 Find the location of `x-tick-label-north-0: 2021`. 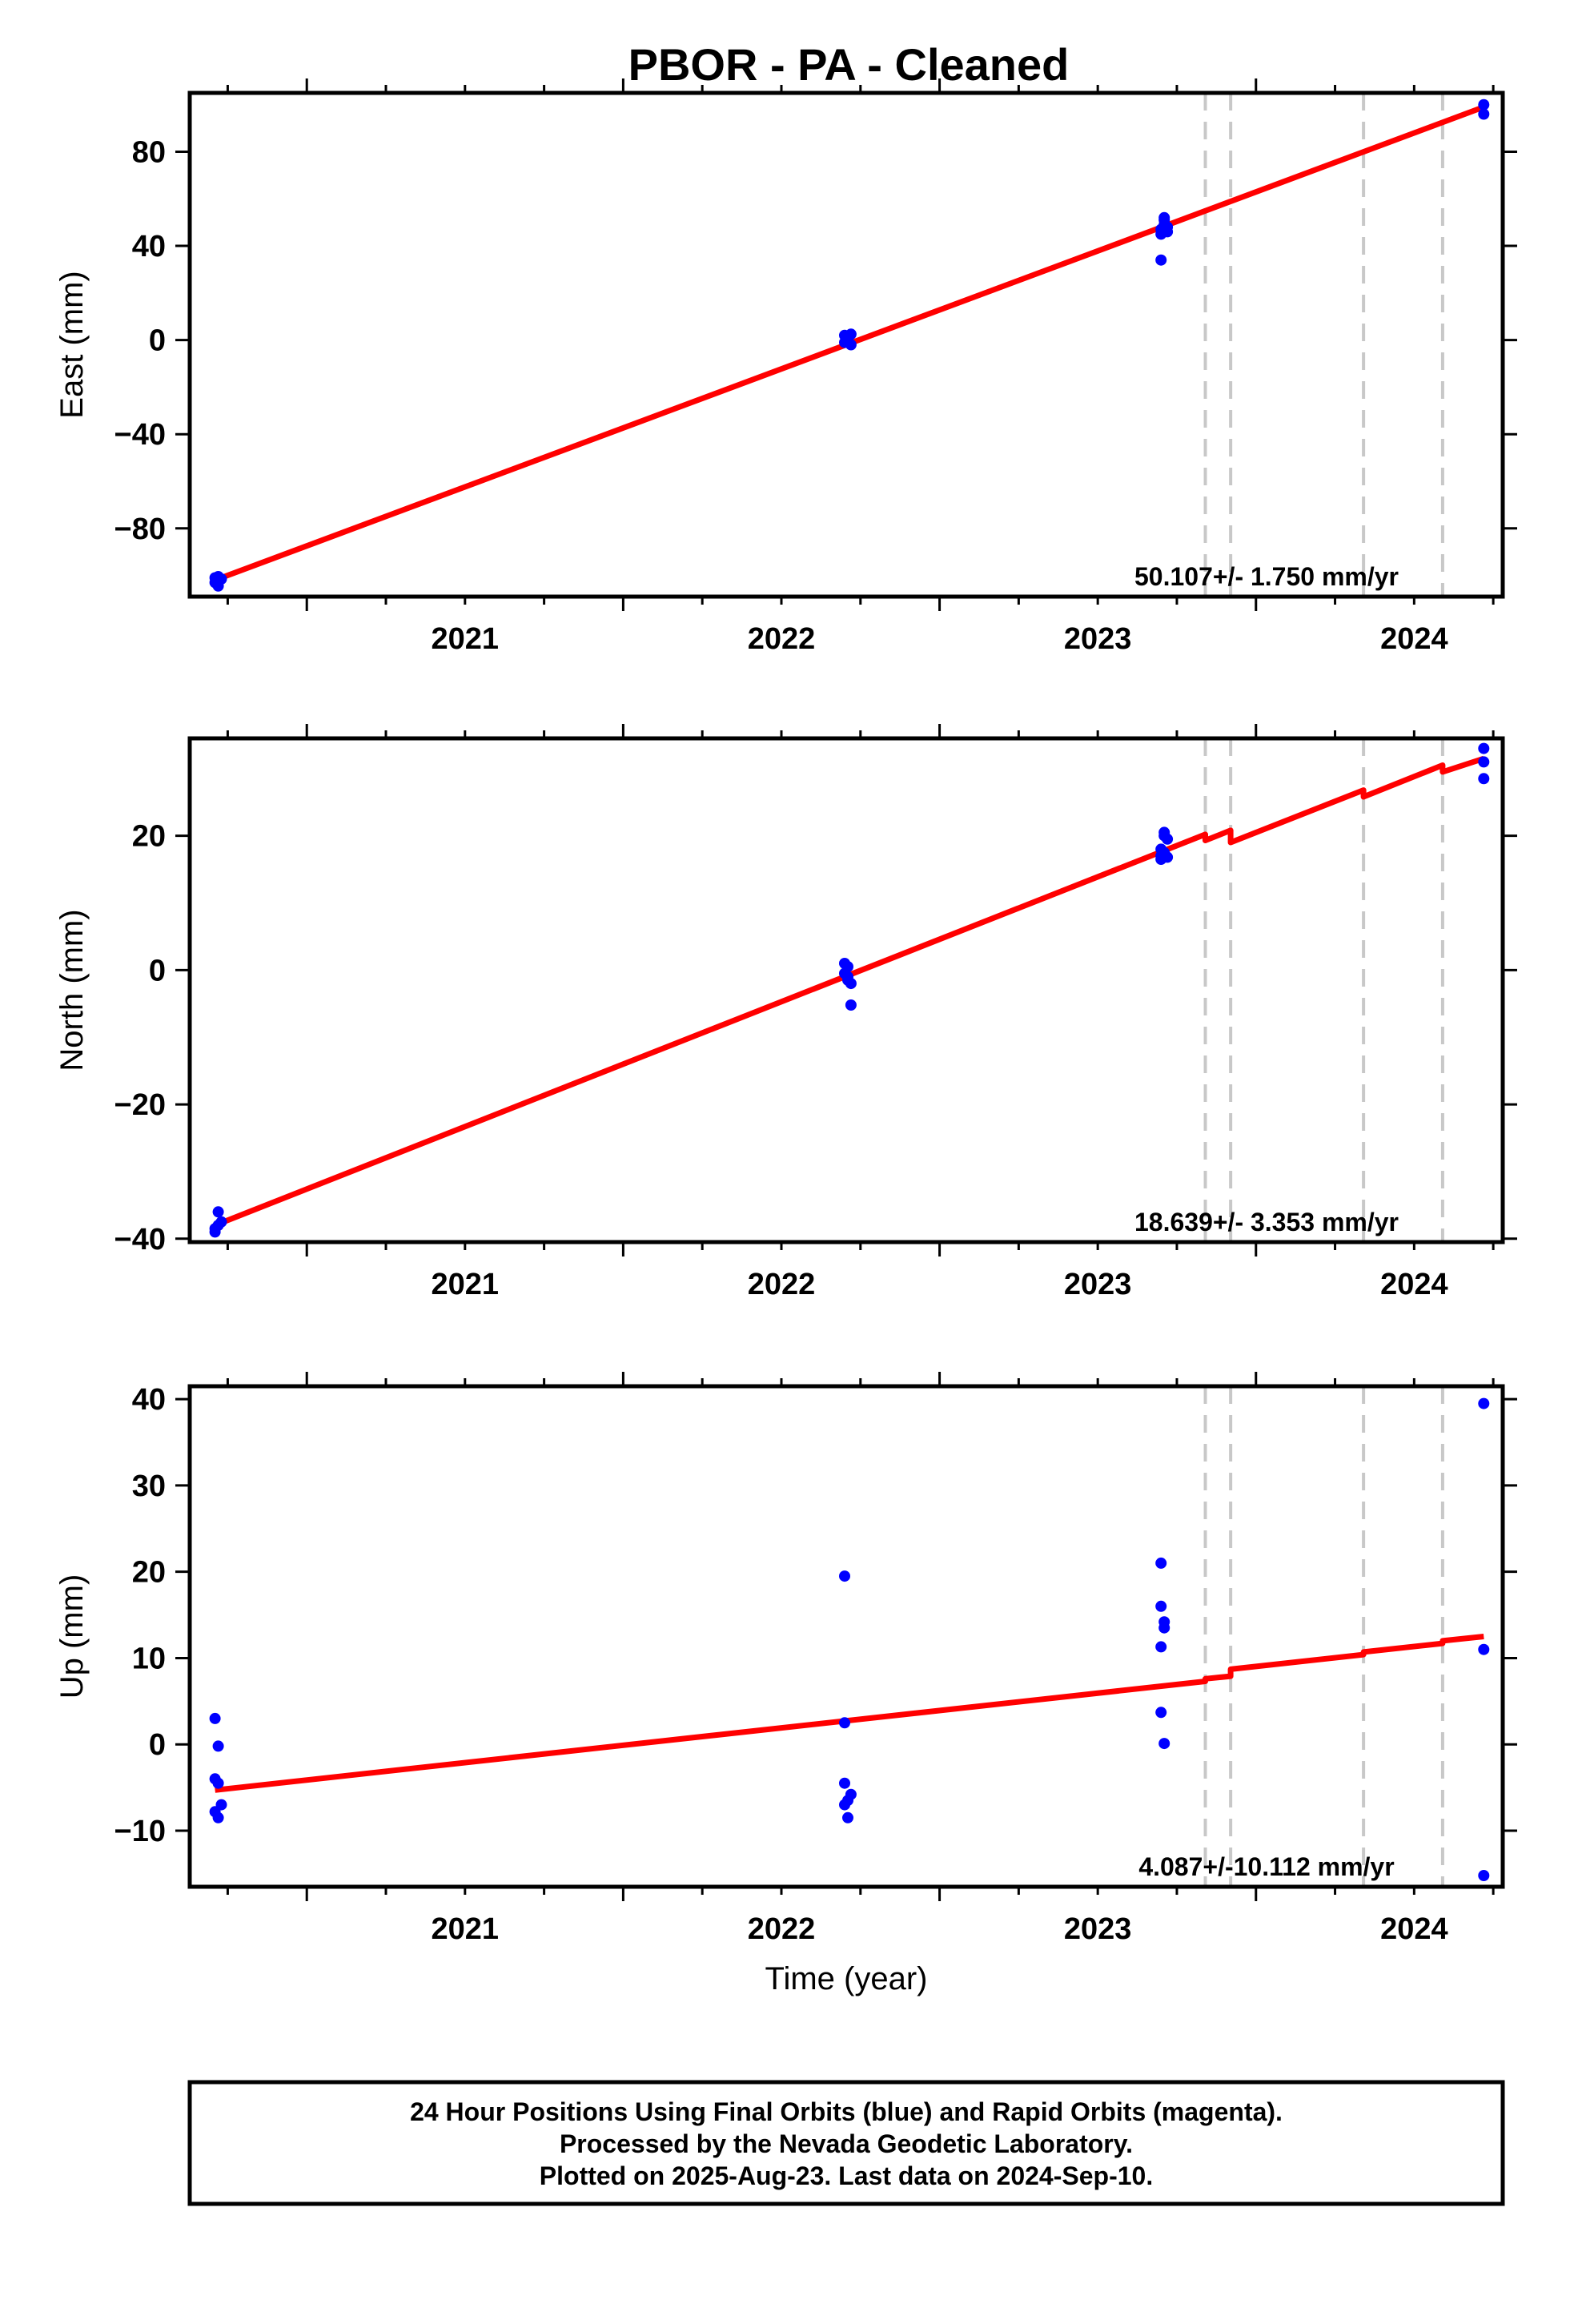

x-tick-label-north-0: 2021 is located at coordinates (466, 1284).